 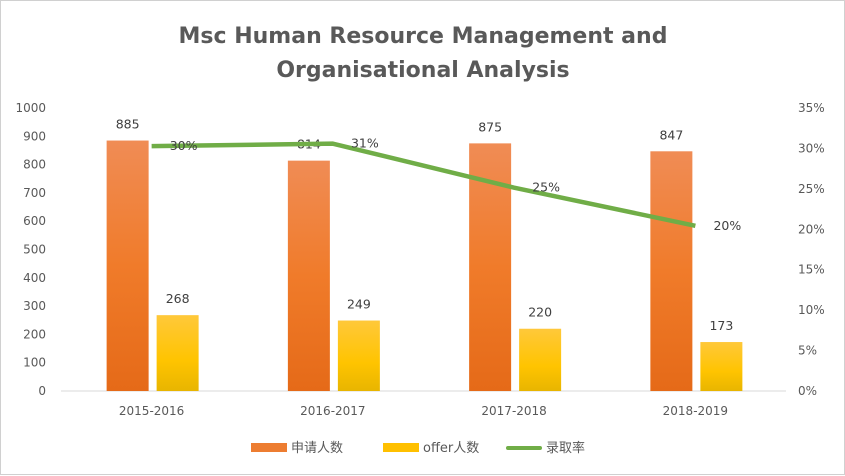 What do you see at coordinates (359, 304) in the screenshot?
I see `data-label-offers: 249` at bounding box center [359, 304].